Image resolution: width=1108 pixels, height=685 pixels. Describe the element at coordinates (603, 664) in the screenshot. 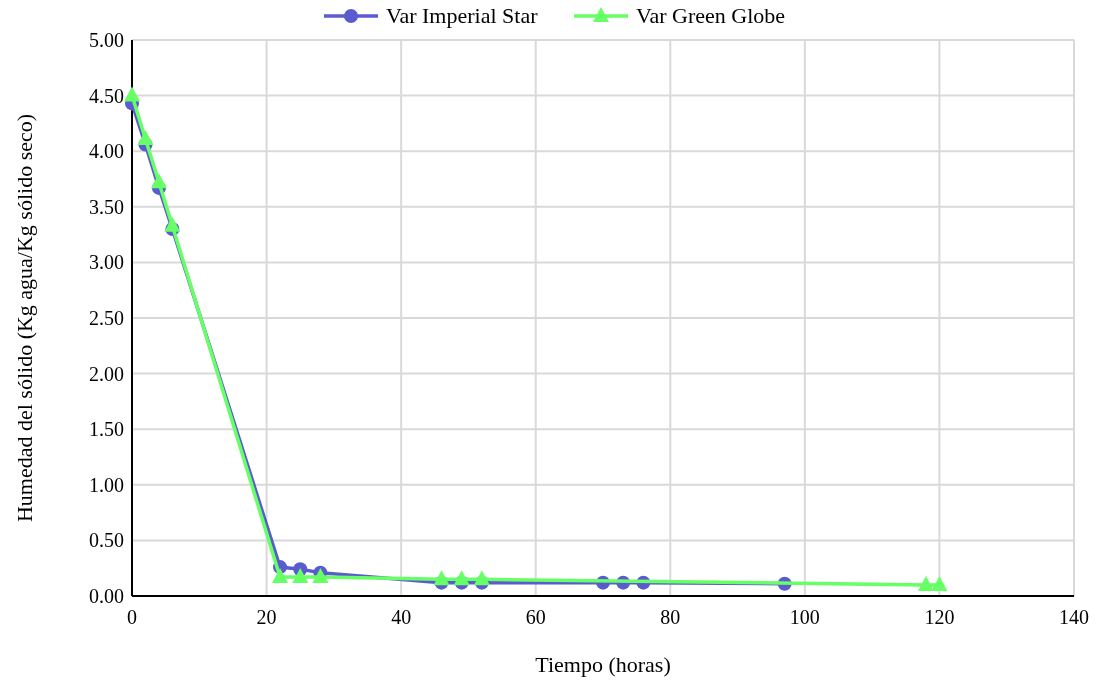

I see `x-axis-title: Tiempo (horas)` at that location.